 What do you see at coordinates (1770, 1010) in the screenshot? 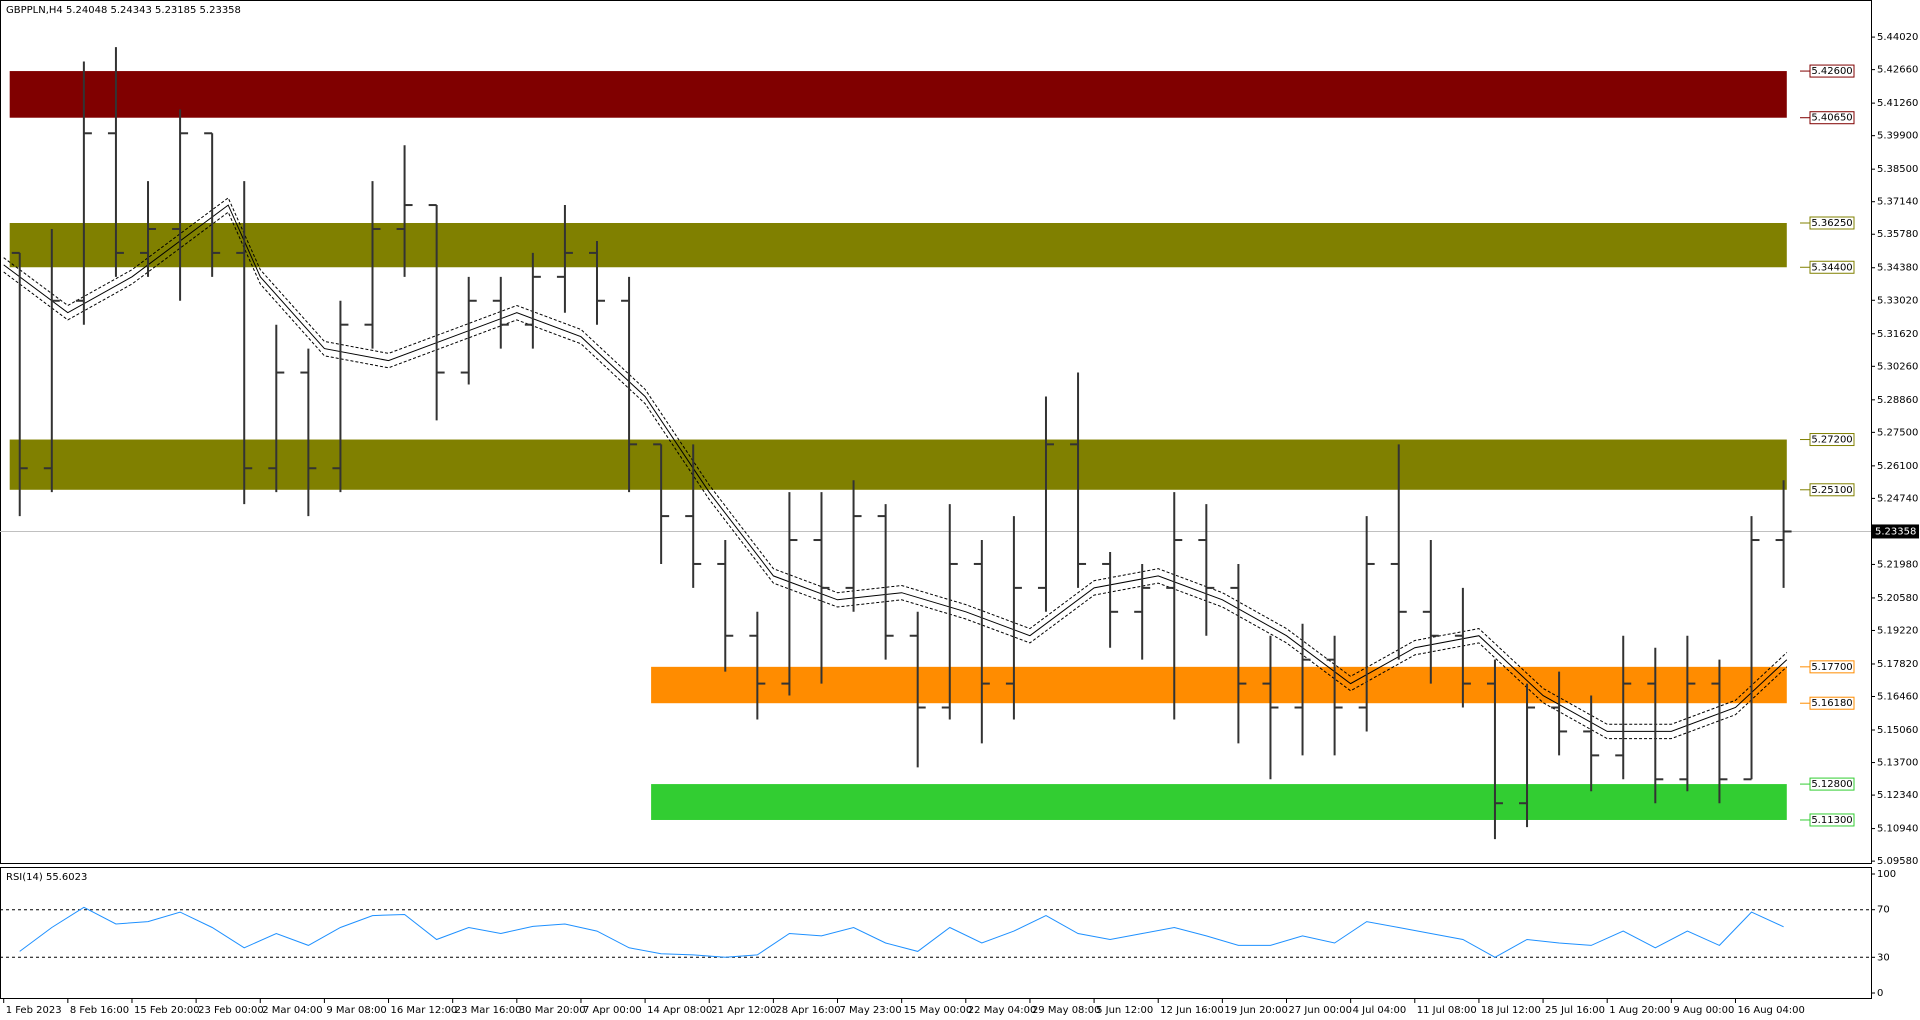
I see `x-tick-label: 16 Aug 04:00` at bounding box center [1770, 1010].